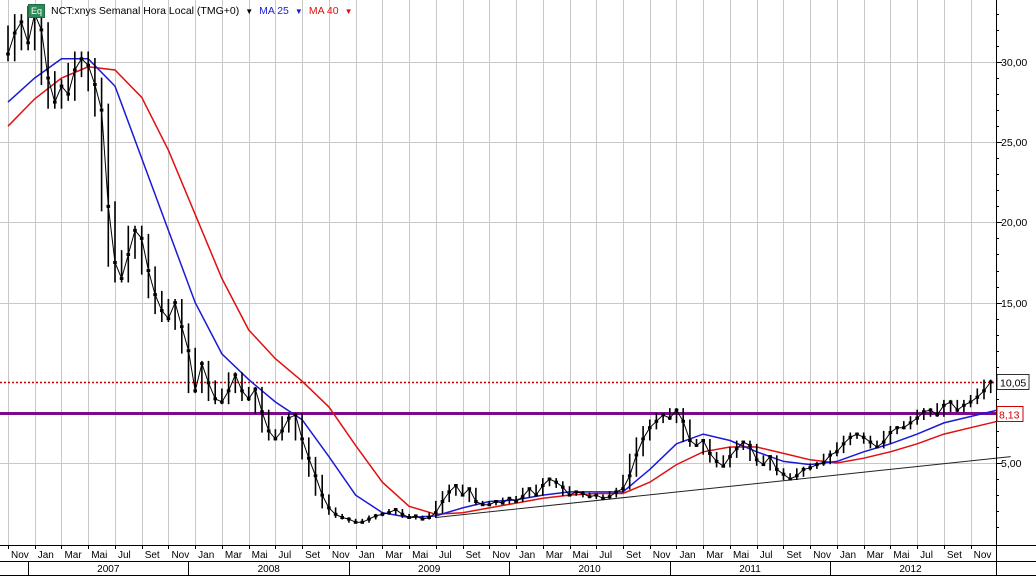 The height and width of the screenshot is (576, 1036). Describe the element at coordinates (589, 569) in the screenshot. I see `year-label: 2010` at that location.